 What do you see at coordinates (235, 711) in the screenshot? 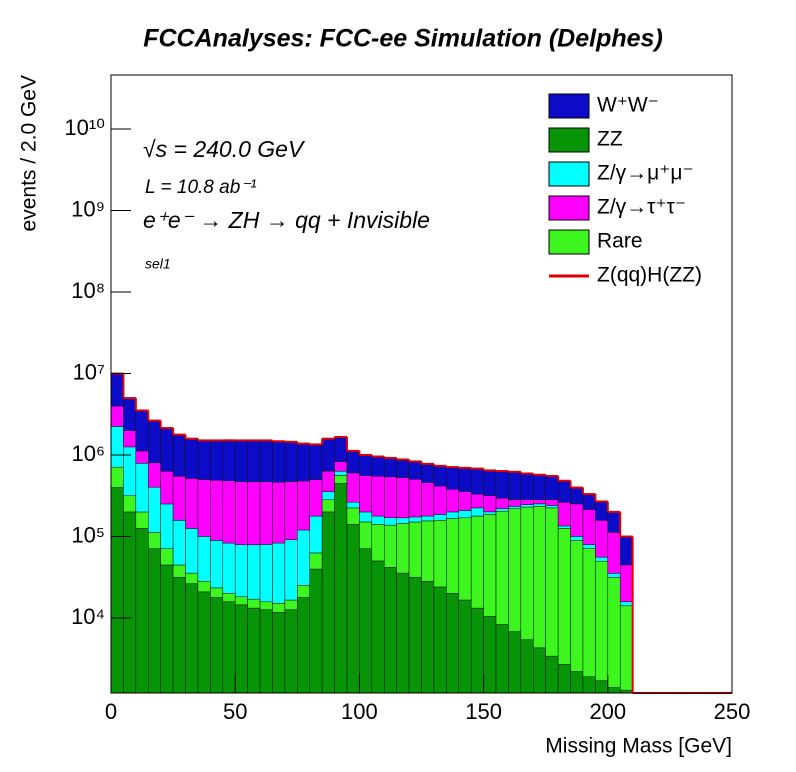
I see `x-tick-label: 50` at bounding box center [235, 711].